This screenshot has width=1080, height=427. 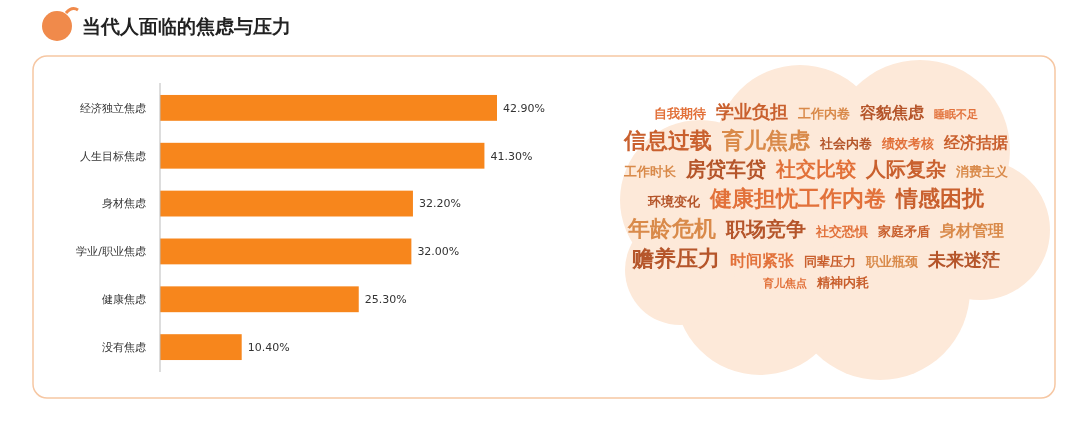 I want to click on text: 工作内卷, so click(x=823, y=113).